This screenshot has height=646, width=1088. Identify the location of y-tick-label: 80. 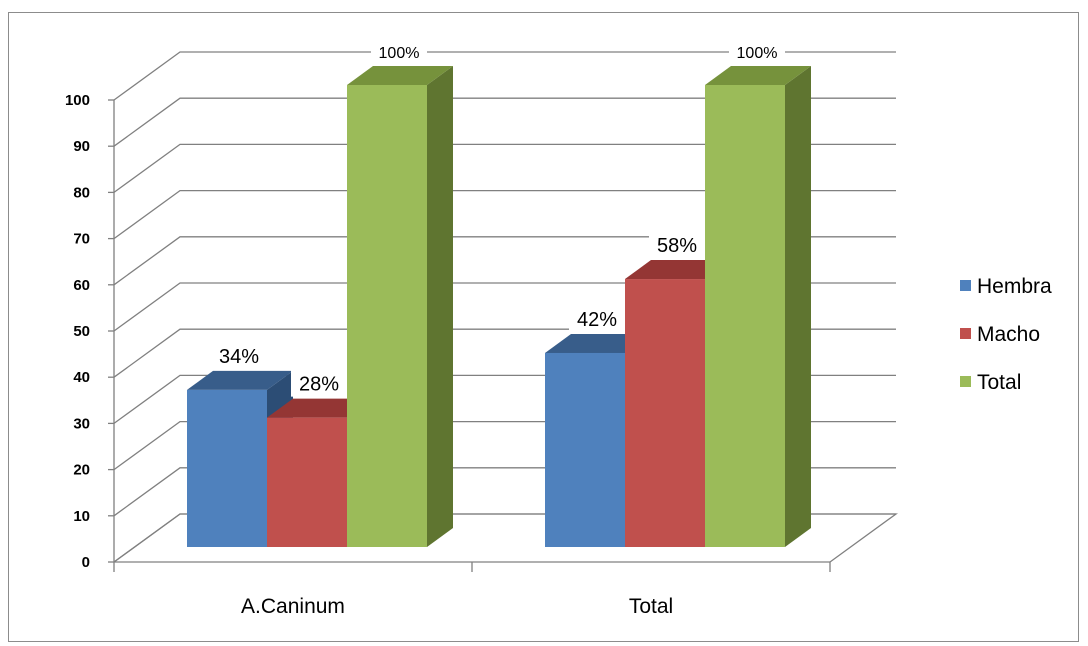
(81, 192).